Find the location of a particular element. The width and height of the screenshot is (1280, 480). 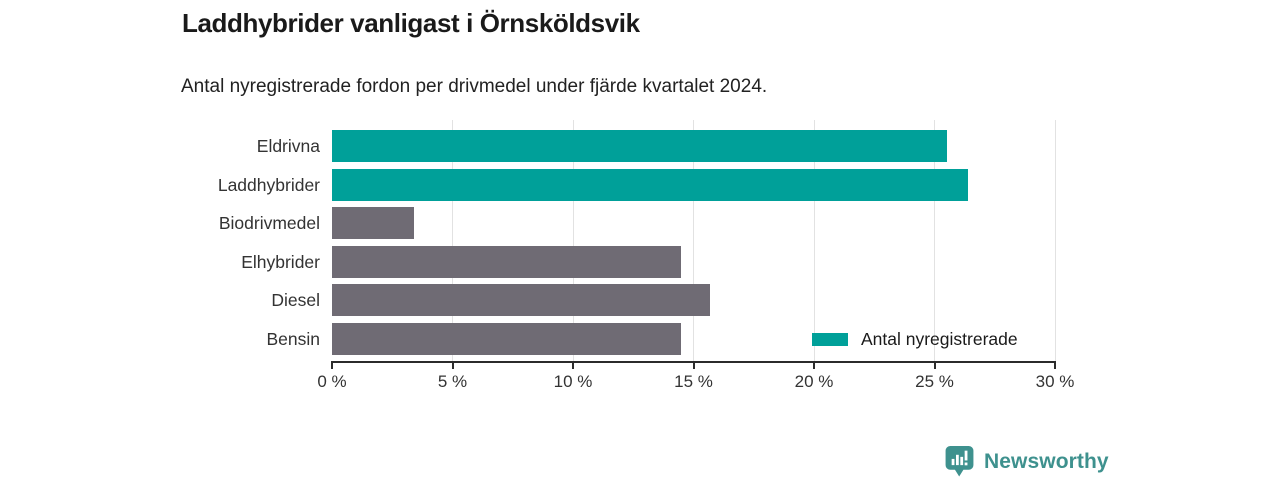

legend: Antal nyregistrerade is located at coordinates (915, 339).